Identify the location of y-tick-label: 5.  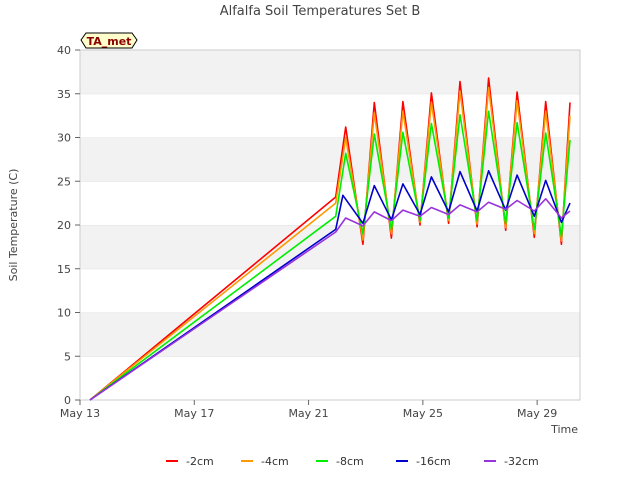
(67, 356).